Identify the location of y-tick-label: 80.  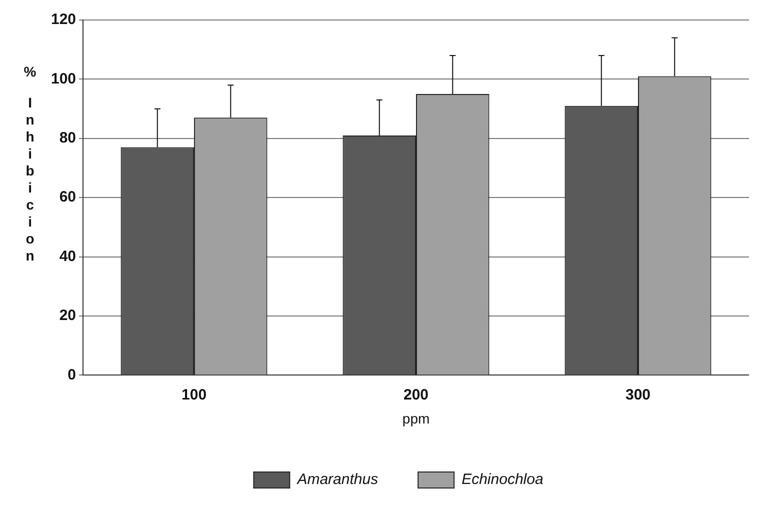
(67, 138).